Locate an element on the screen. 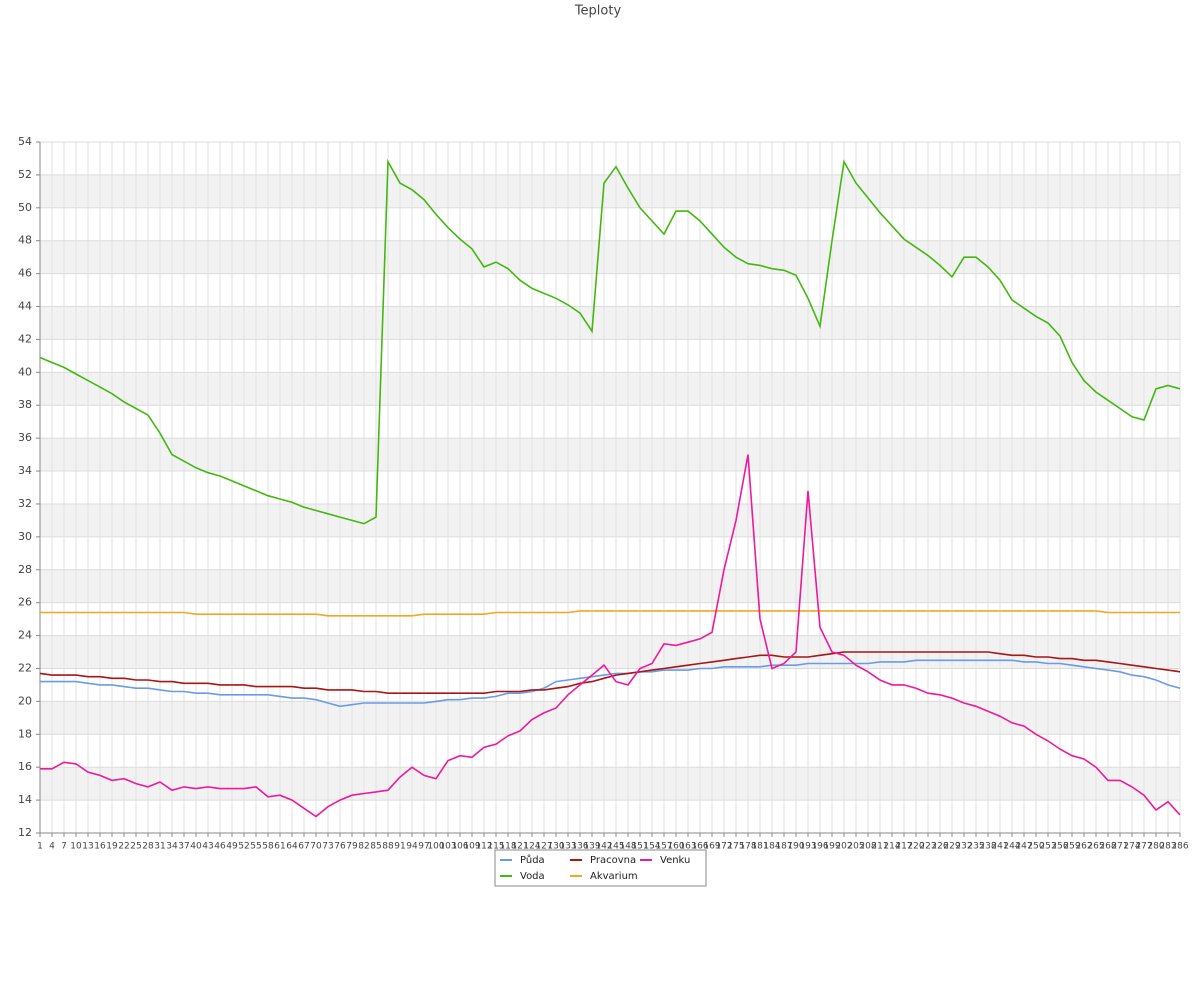 This screenshot has width=1200, height=1000. y-tick-label: 22 is located at coordinates (25, 667).